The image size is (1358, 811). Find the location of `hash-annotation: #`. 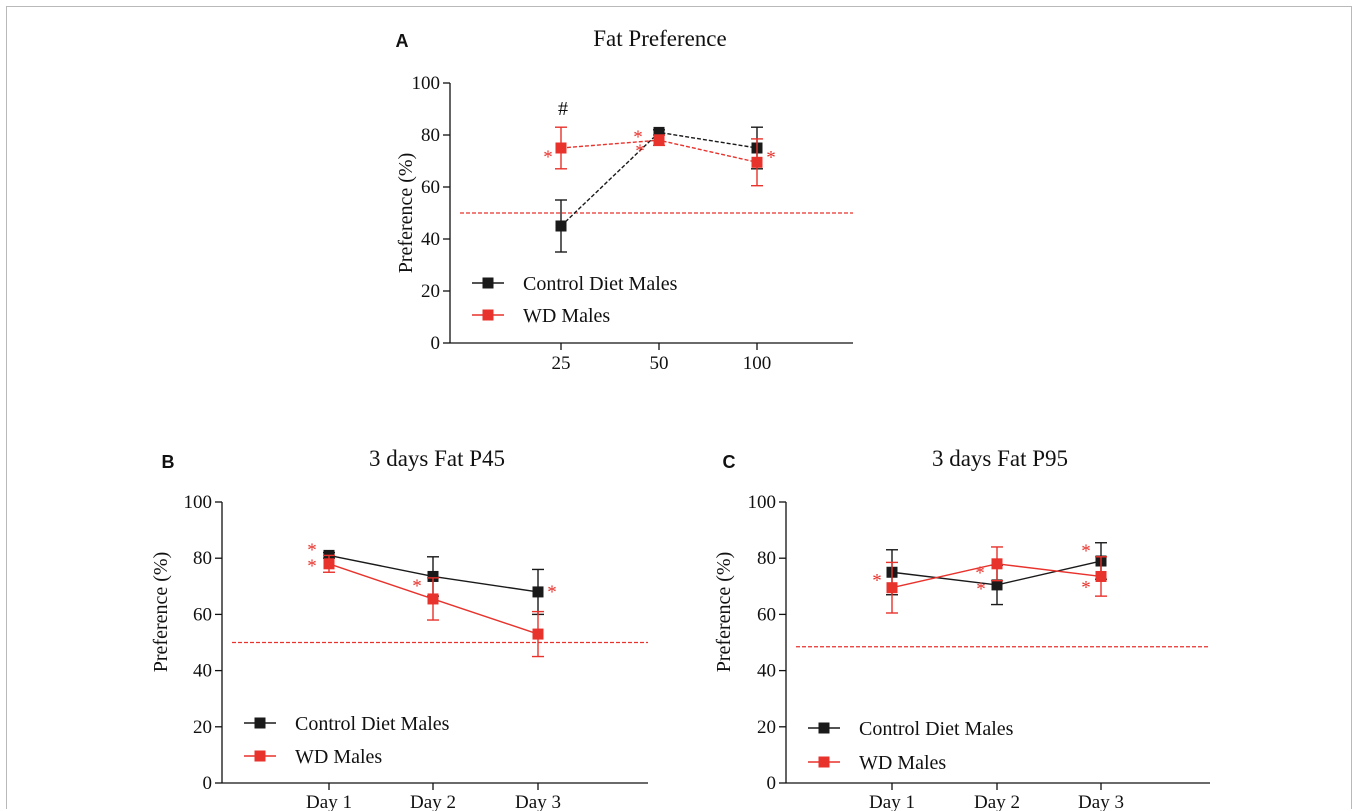

hash-annotation: # is located at coordinates (563, 109).